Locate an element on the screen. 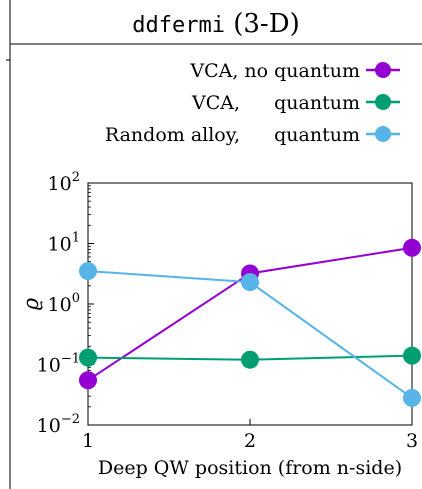 The image size is (422, 489). legend-label: VCA, no quantum is located at coordinates (274, 71).